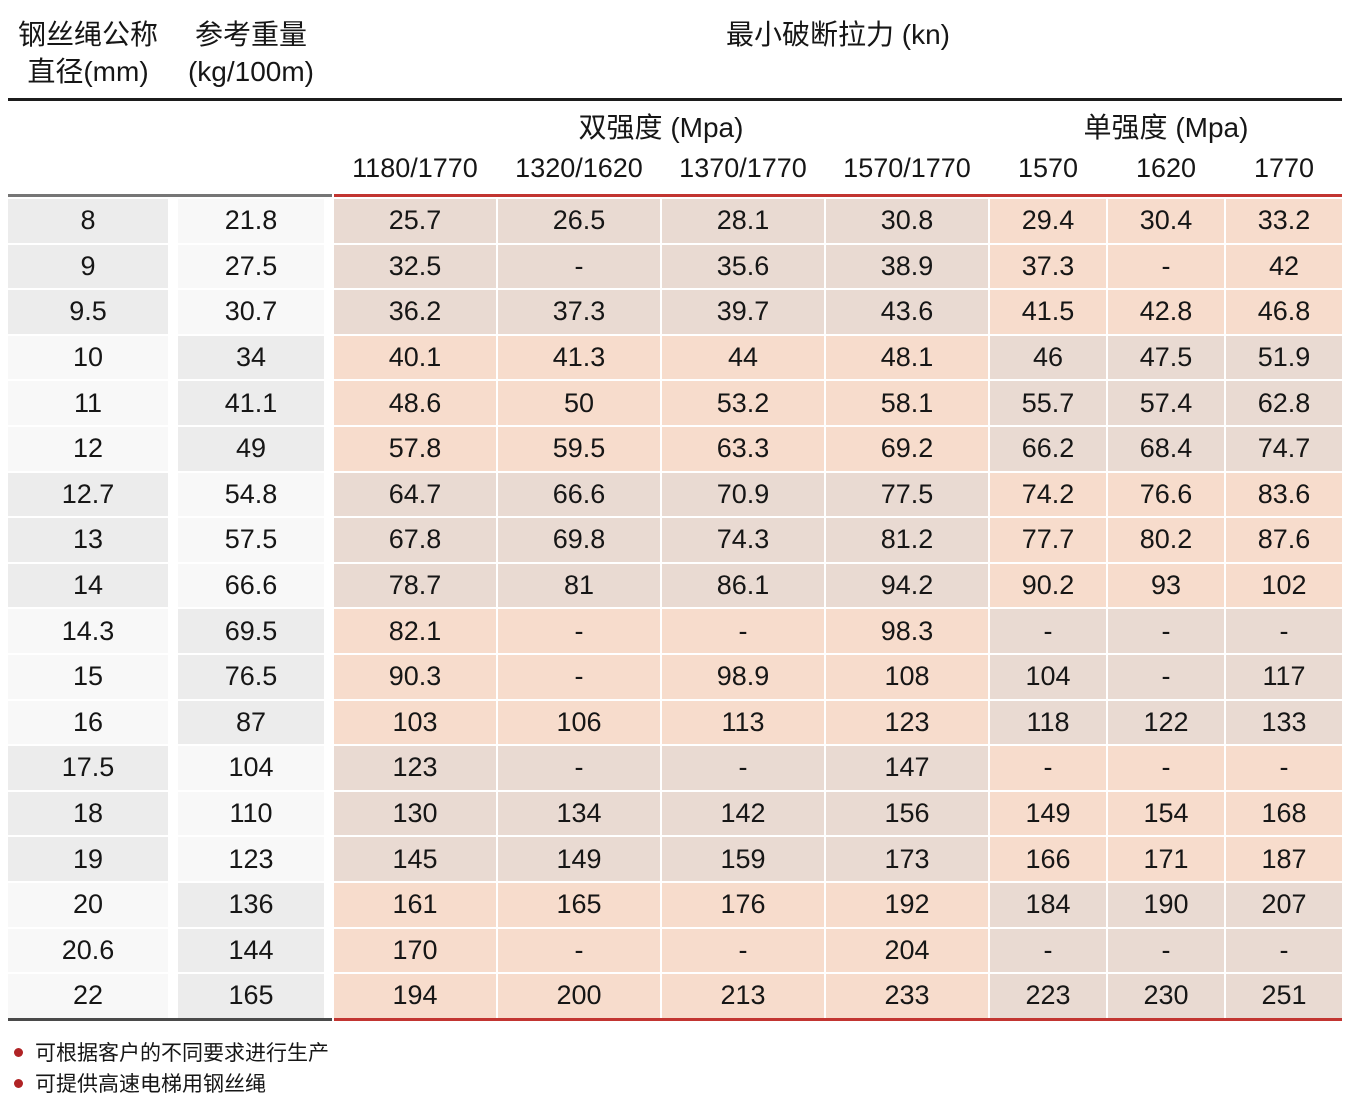 This screenshot has height=1120, width=1346. What do you see at coordinates (415, 676) in the screenshot?
I see `value-cell: 90.3` at bounding box center [415, 676].